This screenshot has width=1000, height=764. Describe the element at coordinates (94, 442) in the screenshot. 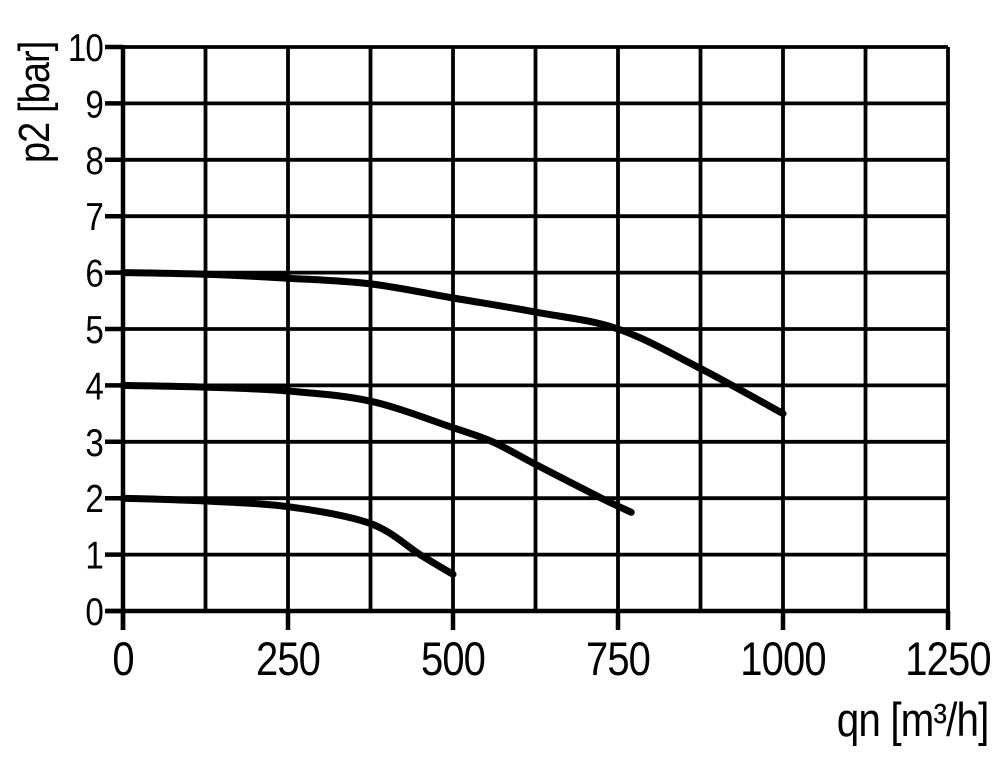

I see `y-tick-label: 3` at that location.